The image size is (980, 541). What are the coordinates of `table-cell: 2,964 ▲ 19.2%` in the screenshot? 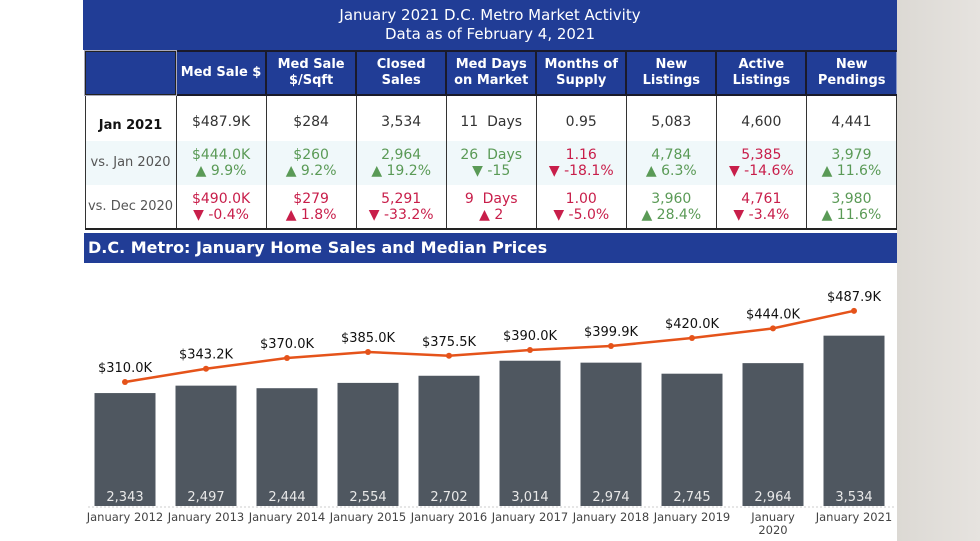 It's located at (401, 163).